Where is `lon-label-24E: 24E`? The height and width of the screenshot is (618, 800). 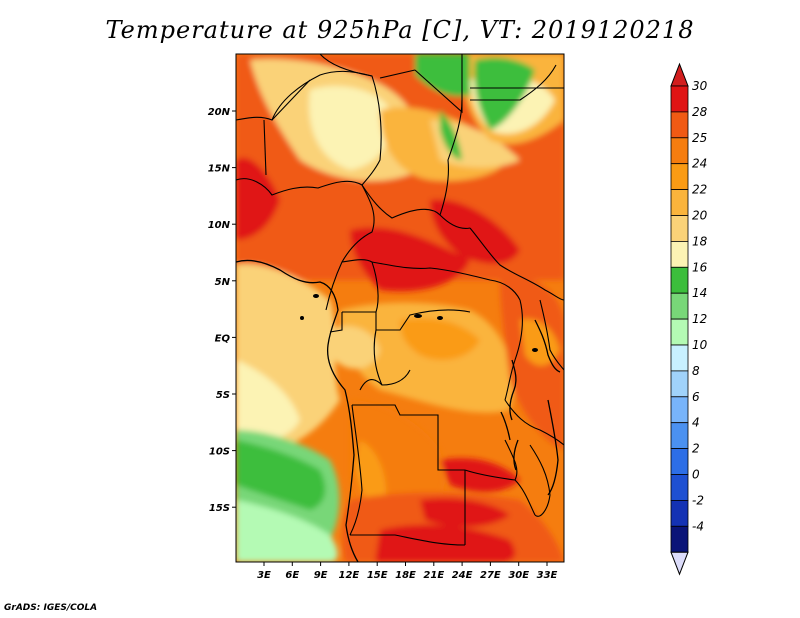 lon-label-24E: 24E is located at coordinates (462, 575).